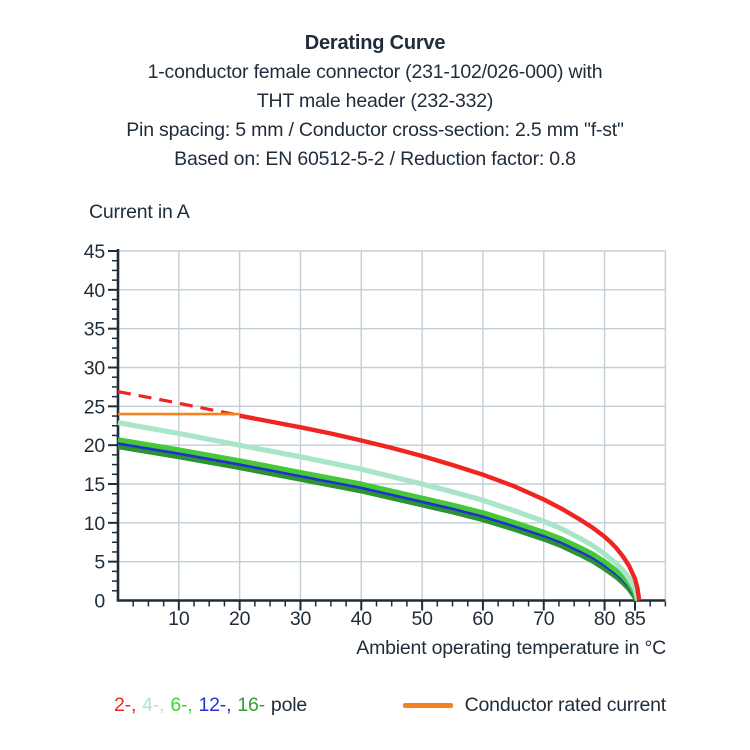  I want to click on legend-pole-suffix: pole, so click(288, 705).